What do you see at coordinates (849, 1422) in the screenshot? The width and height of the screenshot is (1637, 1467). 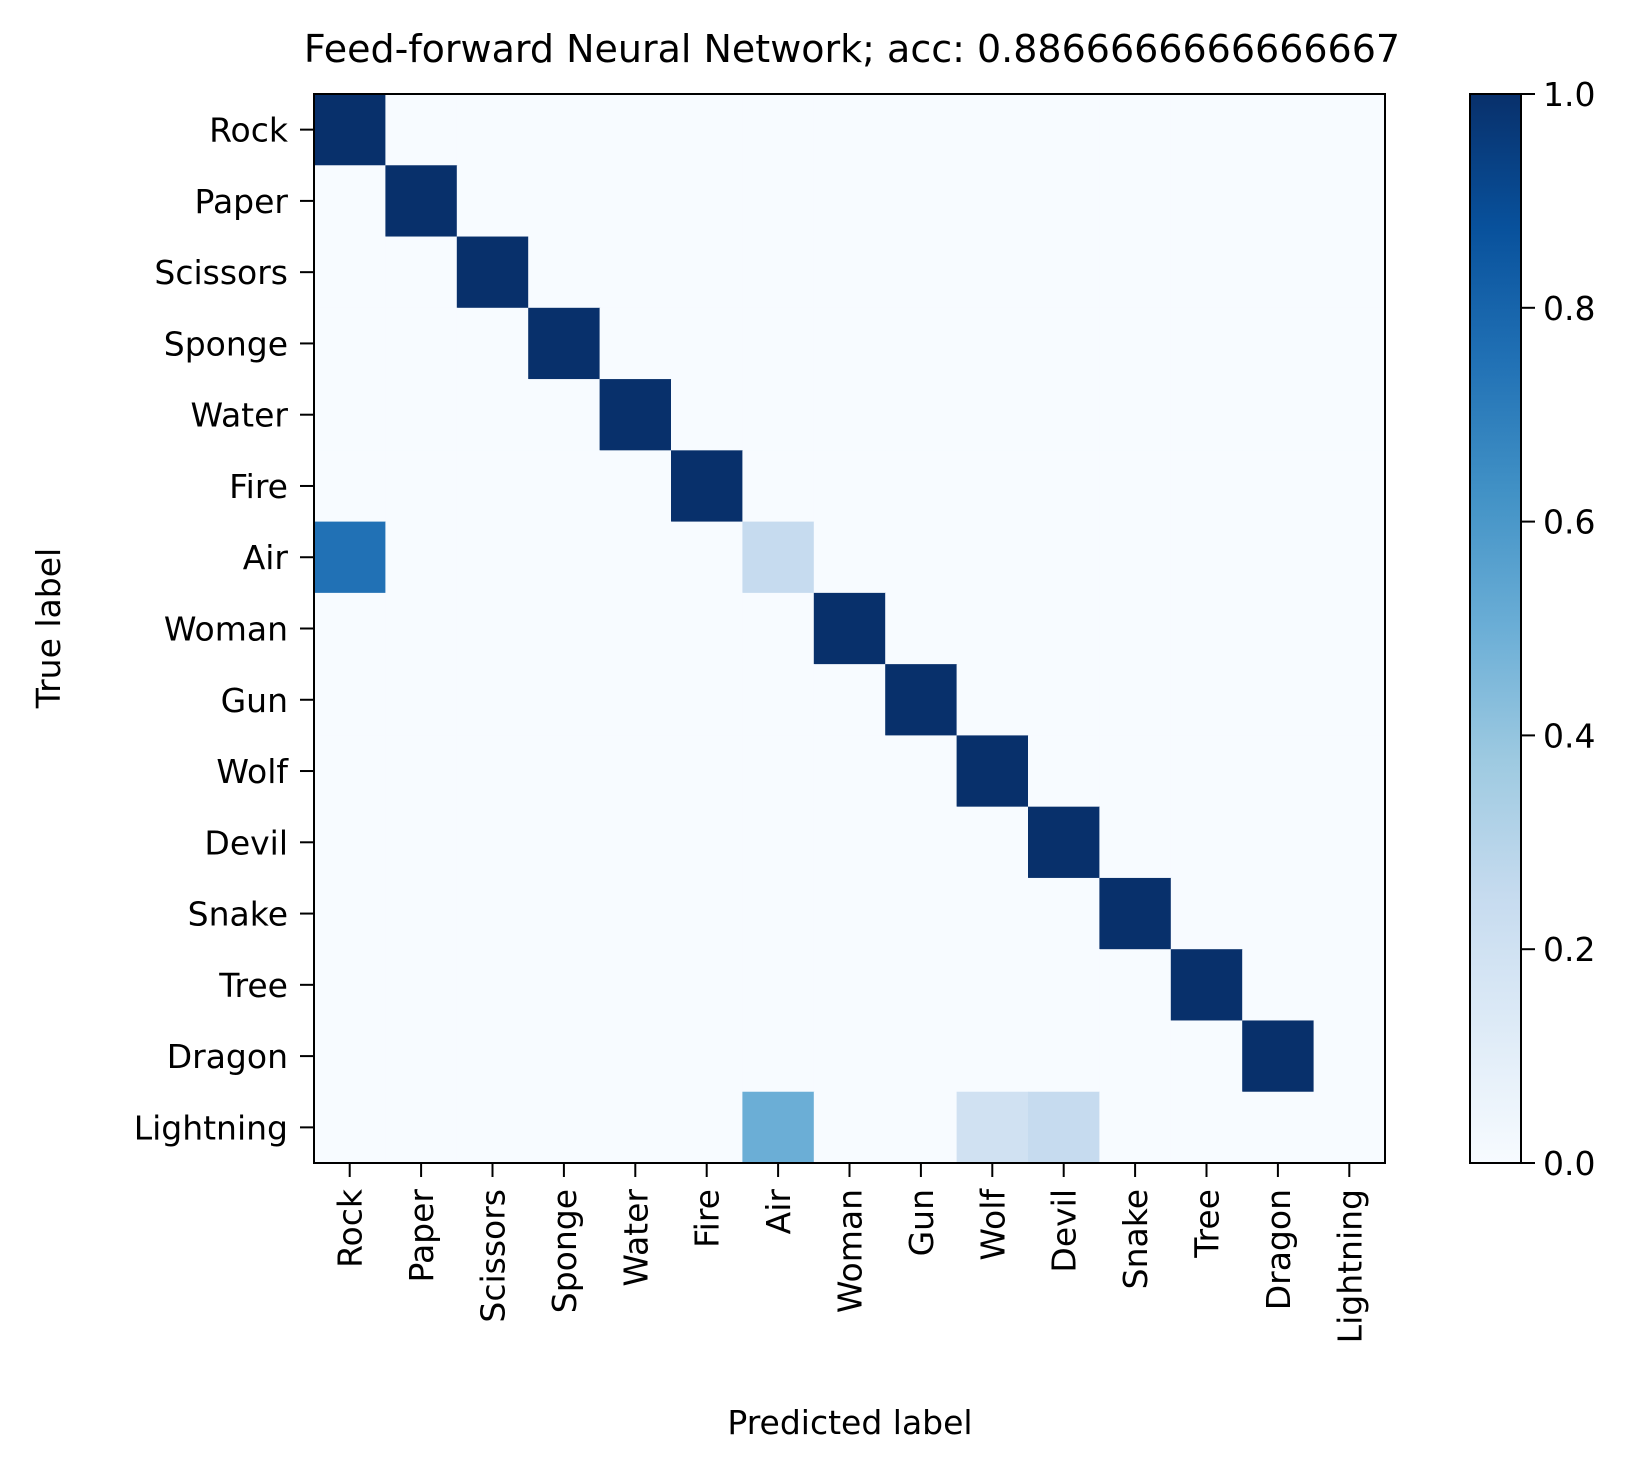 I see `x-axis-label: Predicted label` at bounding box center [849, 1422].